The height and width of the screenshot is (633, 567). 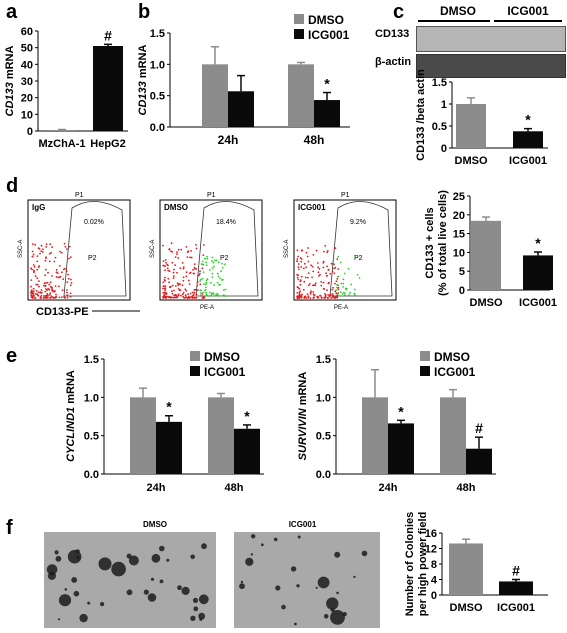 I want to click on significance-e2-0: *, so click(x=401, y=411).